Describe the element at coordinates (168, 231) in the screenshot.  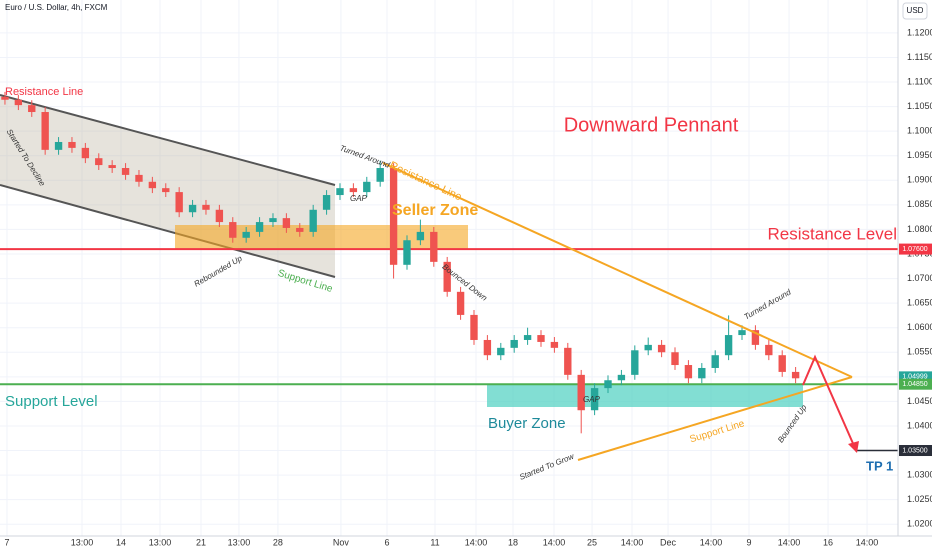
I see `channel-bottom` at that location.